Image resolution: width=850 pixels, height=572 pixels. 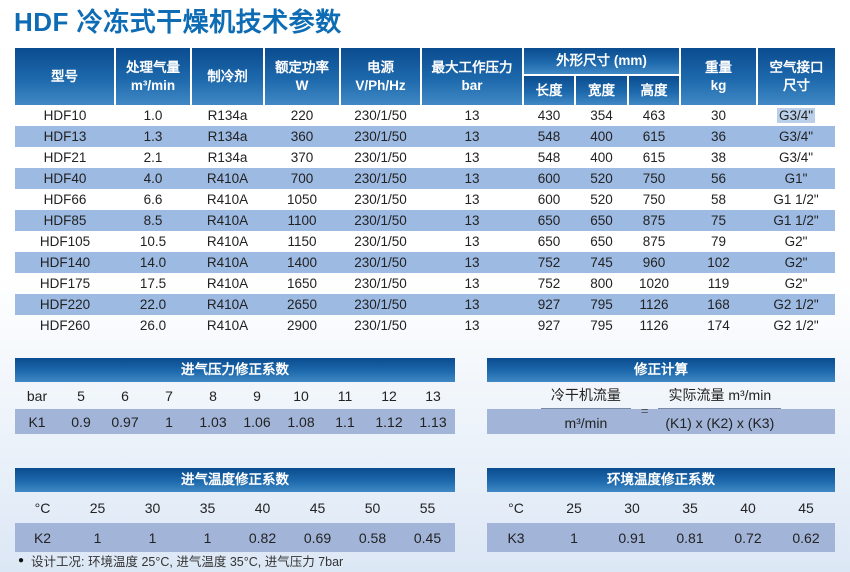 What do you see at coordinates (655, 89) in the screenshot?
I see `col-header-height: 高度` at bounding box center [655, 89].